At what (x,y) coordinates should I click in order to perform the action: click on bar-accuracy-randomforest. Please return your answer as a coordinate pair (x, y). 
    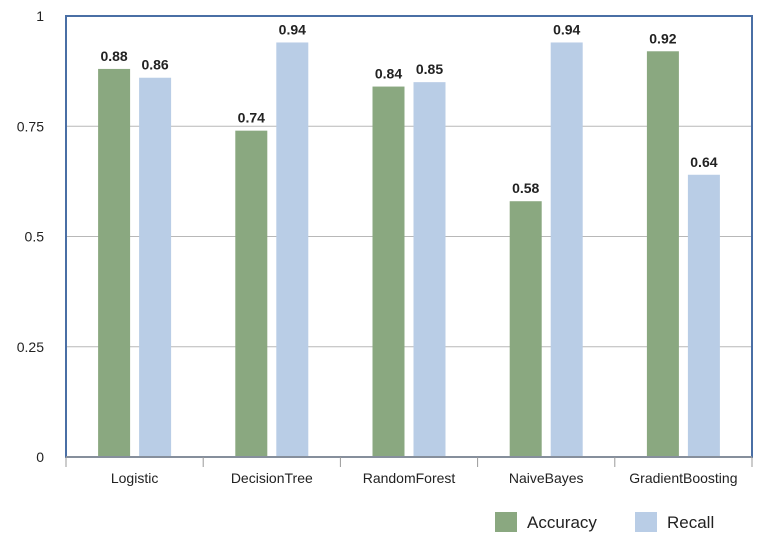
    Looking at the image, I should click on (388, 271).